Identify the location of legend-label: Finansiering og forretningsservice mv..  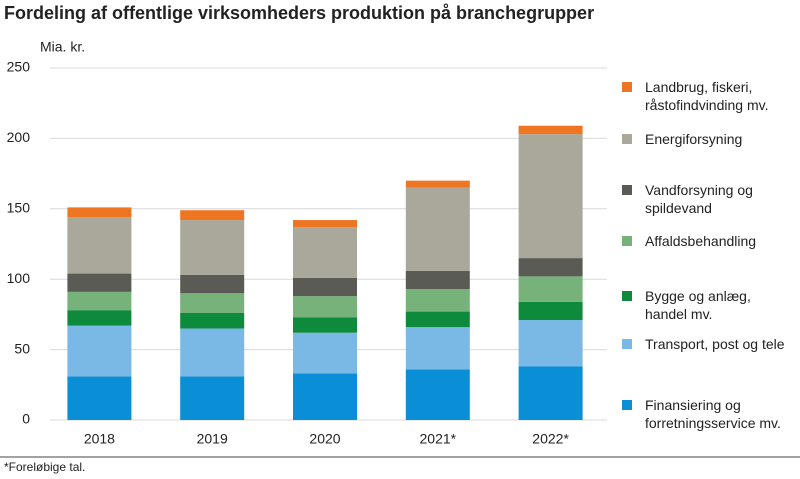
(713, 414).